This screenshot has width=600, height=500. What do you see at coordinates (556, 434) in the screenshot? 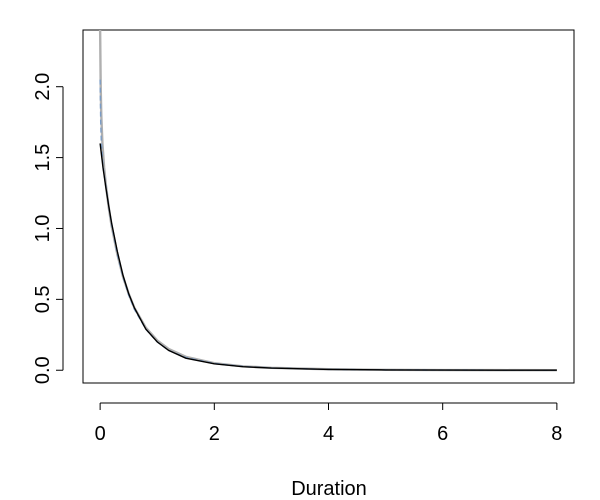
I see `x-tick-label: 8` at bounding box center [556, 434].